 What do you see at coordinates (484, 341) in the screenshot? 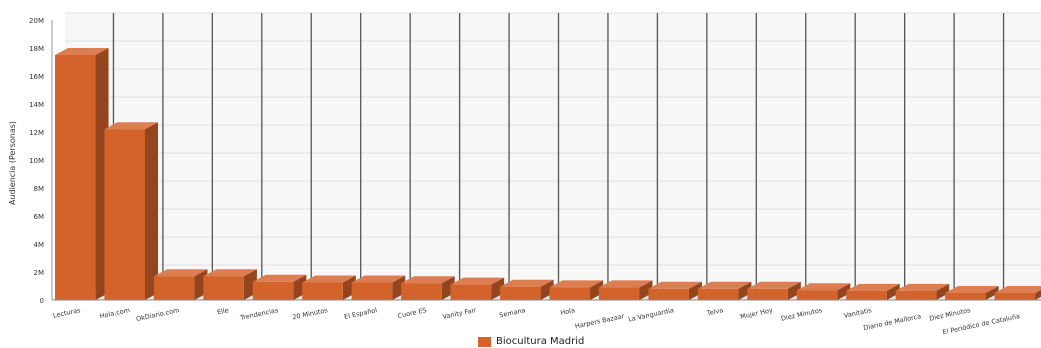
I see `legend-swatch` at bounding box center [484, 341].